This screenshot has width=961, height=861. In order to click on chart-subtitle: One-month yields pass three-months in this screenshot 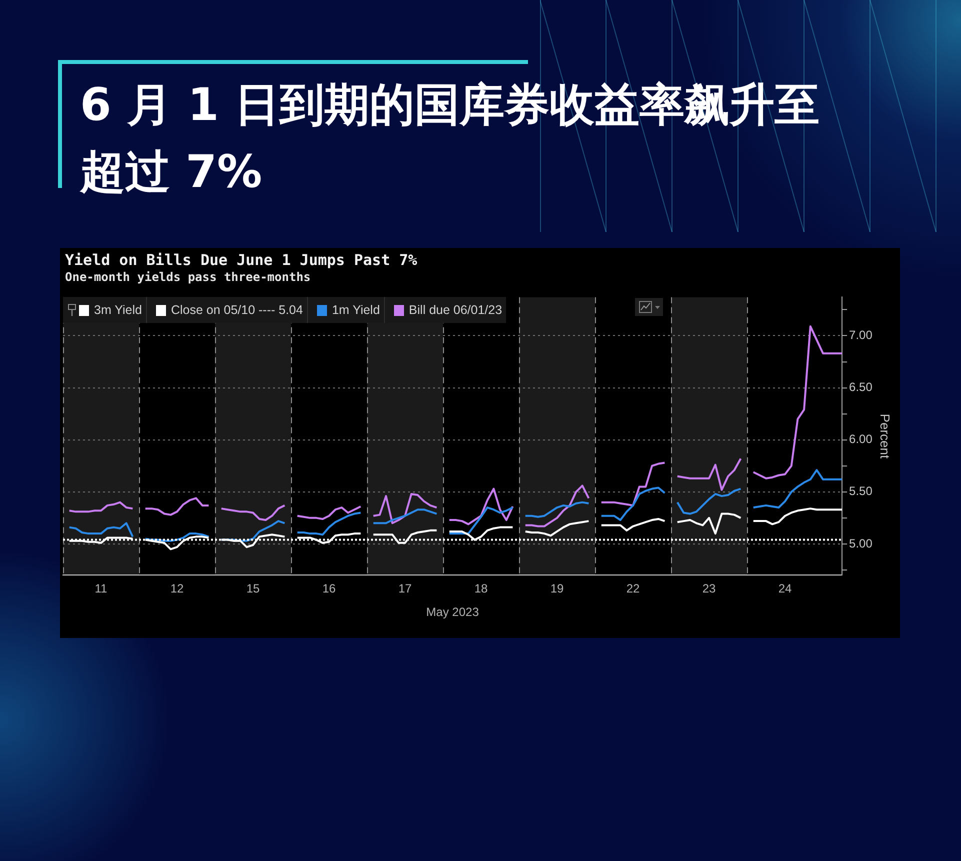, I will do `click(188, 277)`.